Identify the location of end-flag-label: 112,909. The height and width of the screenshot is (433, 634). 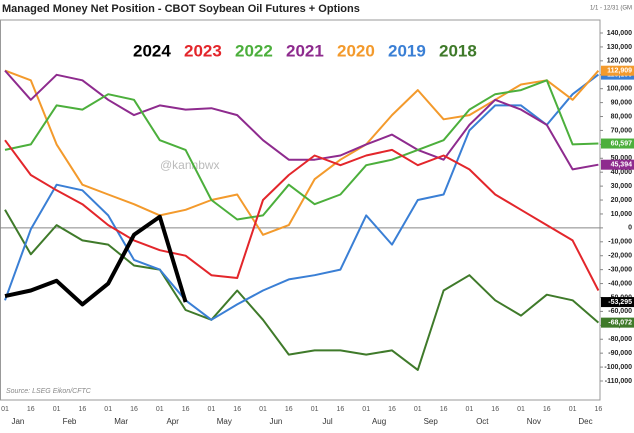
(619, 71).